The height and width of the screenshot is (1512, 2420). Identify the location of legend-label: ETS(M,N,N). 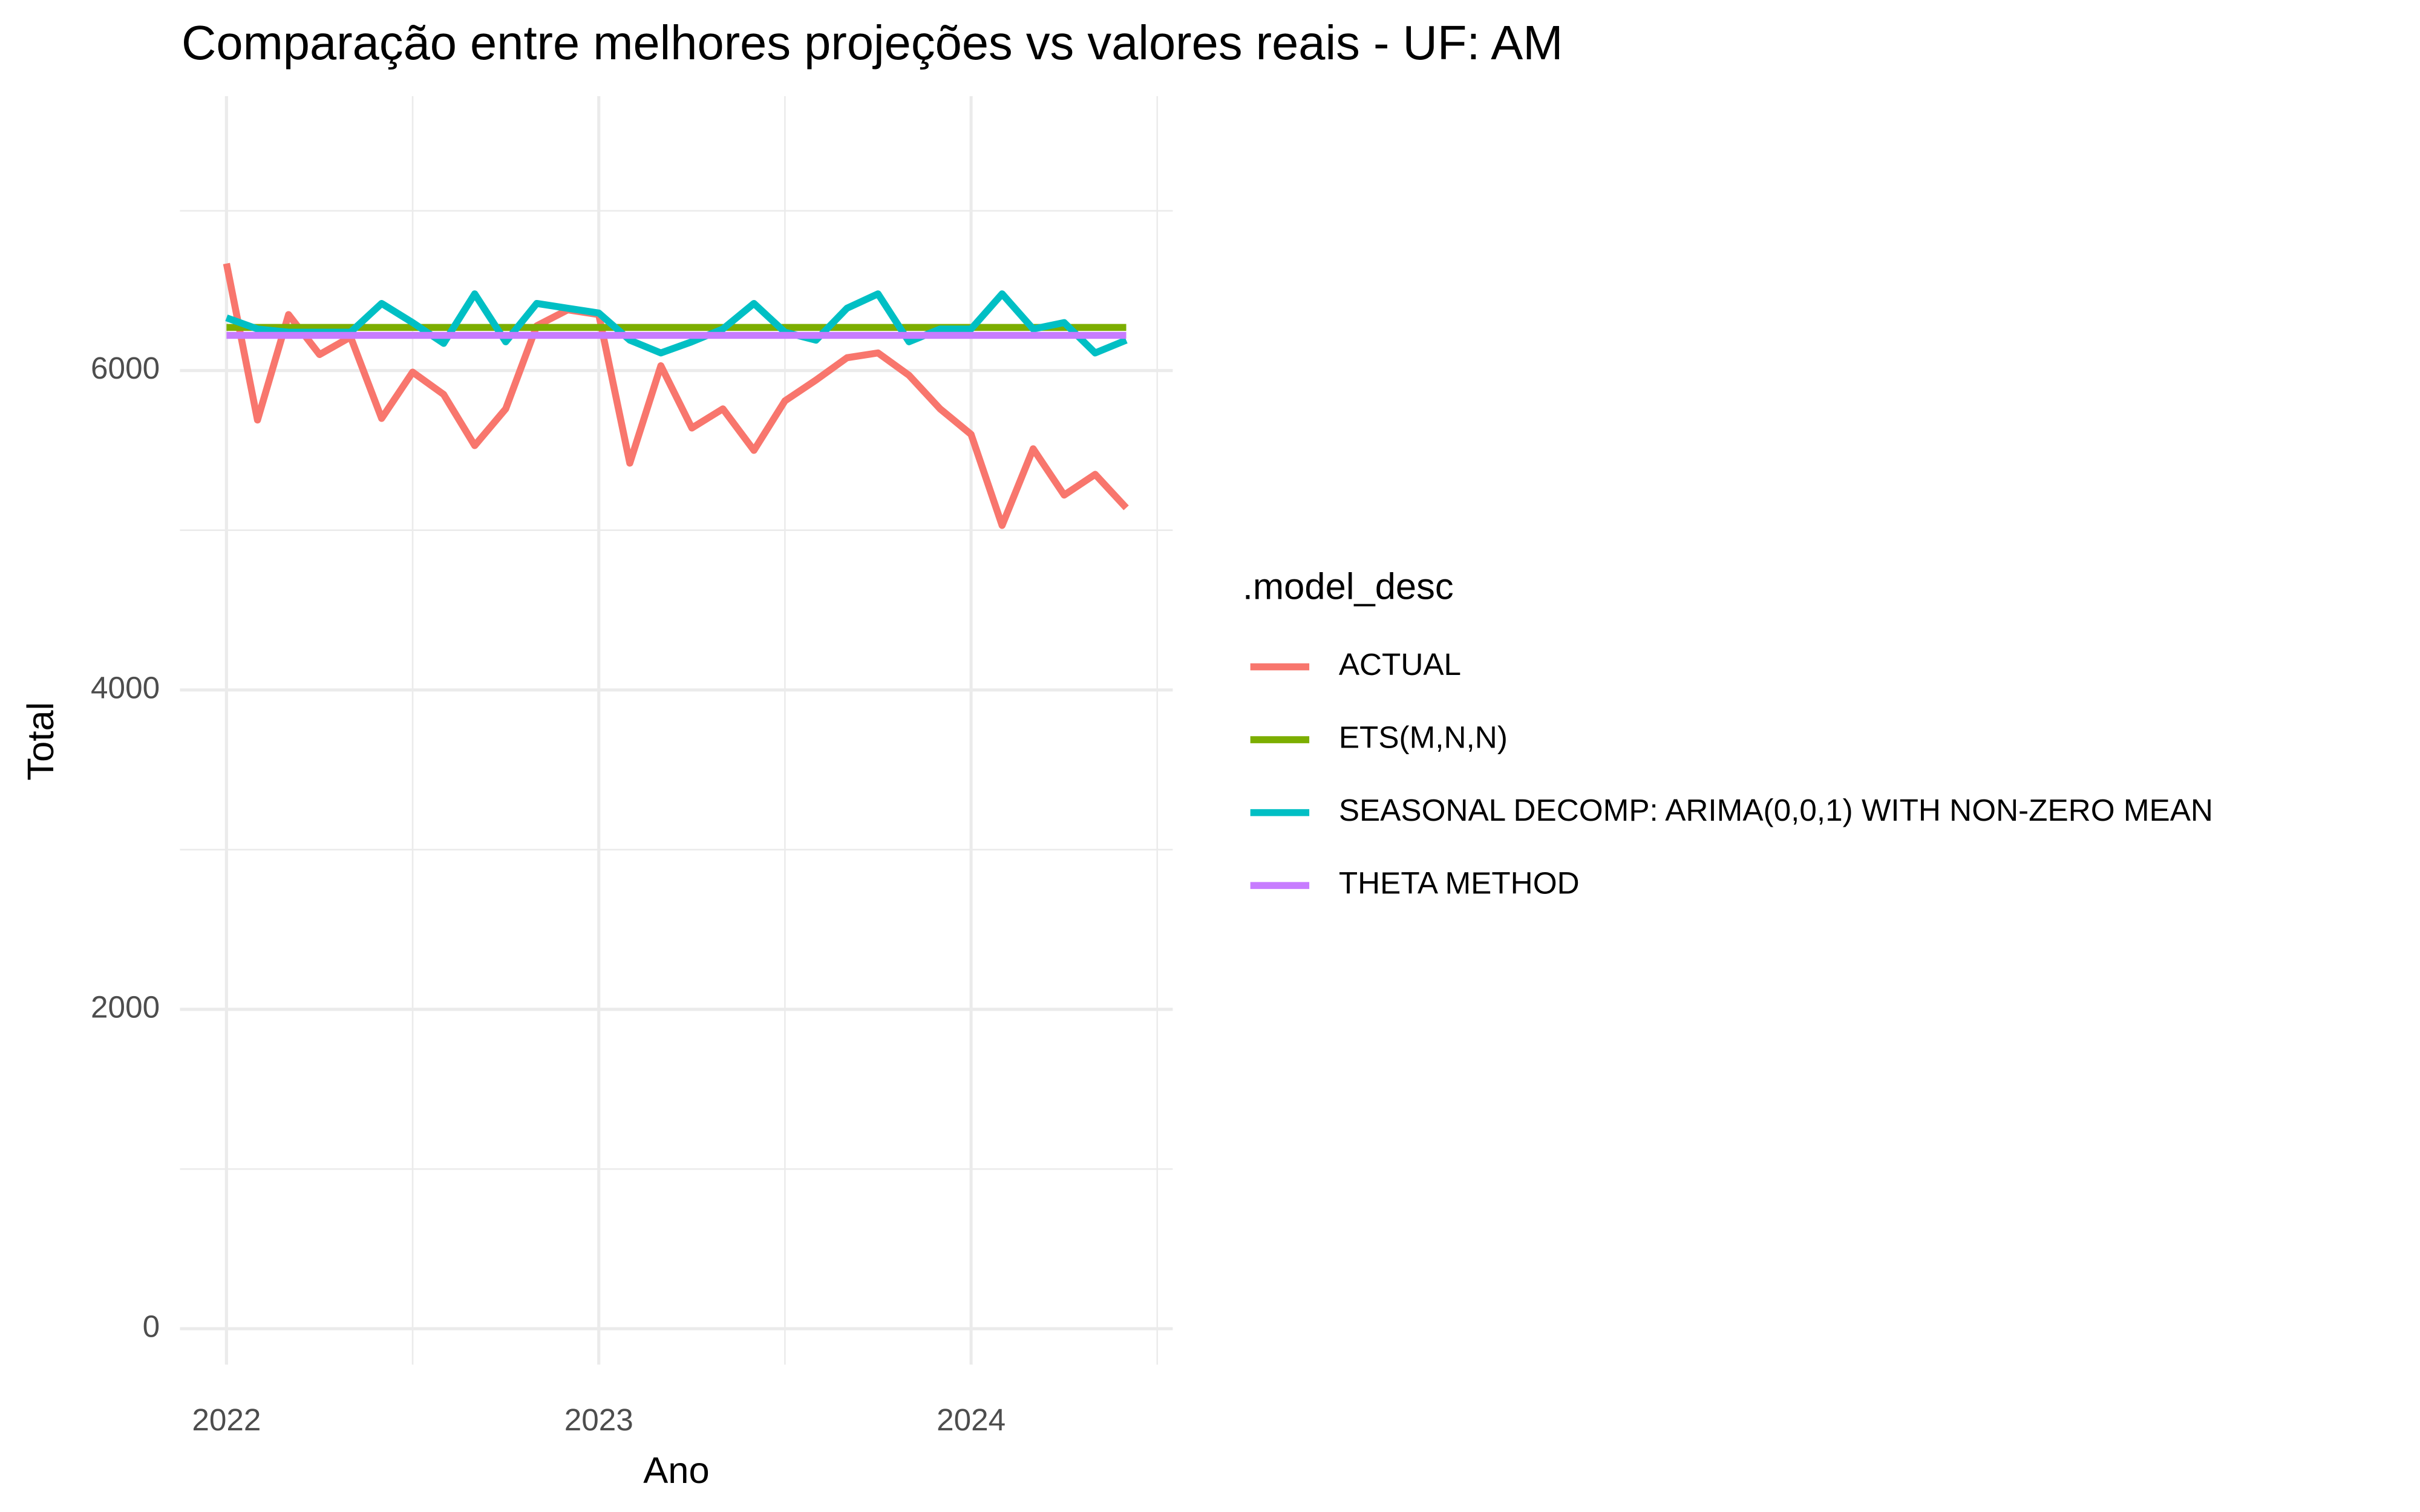
(1423, 737).